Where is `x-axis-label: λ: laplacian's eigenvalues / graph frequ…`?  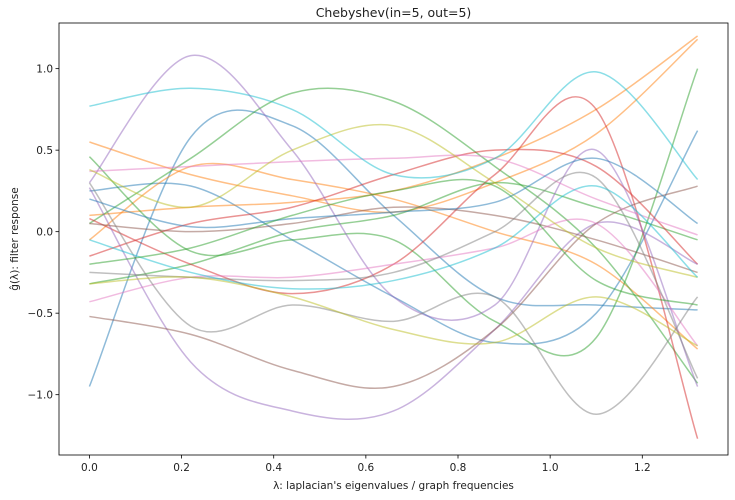 x-axis-label: λ: laplacian's eigenvalues / graph frequ… is located at coordinates (393, 486).